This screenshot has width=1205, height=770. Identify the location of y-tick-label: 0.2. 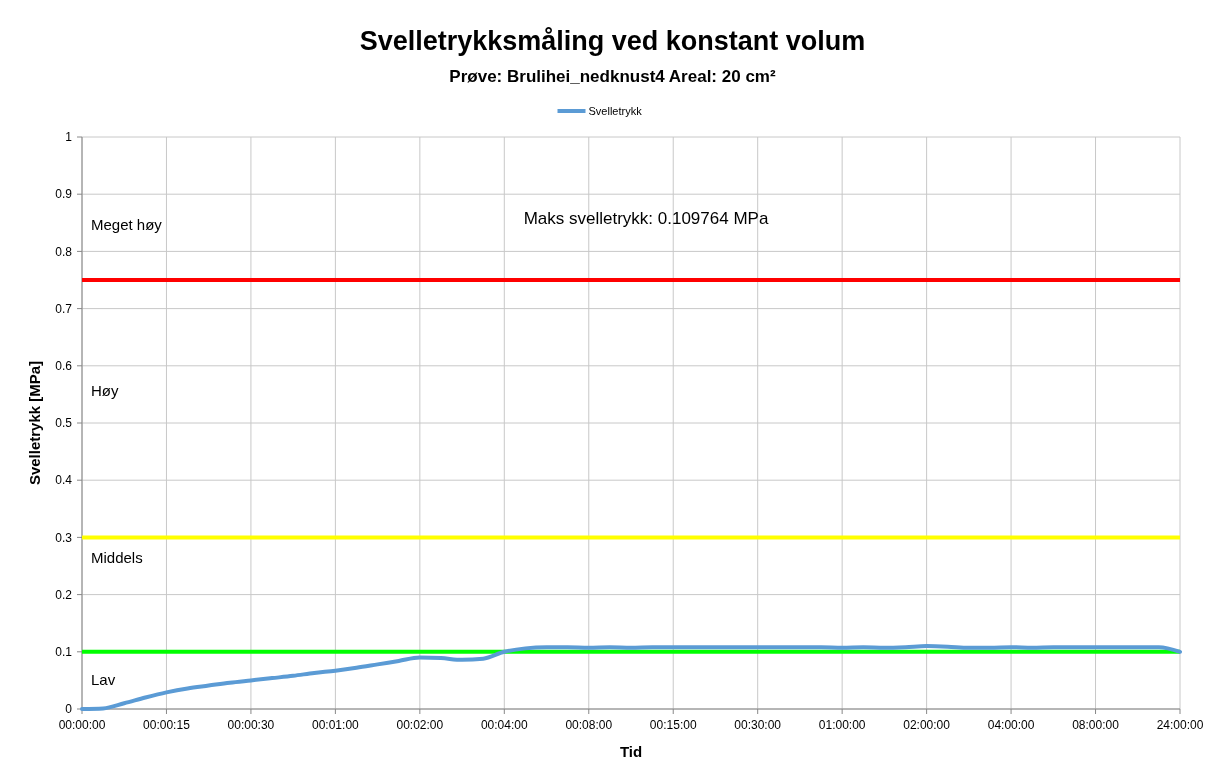
(64, 594).